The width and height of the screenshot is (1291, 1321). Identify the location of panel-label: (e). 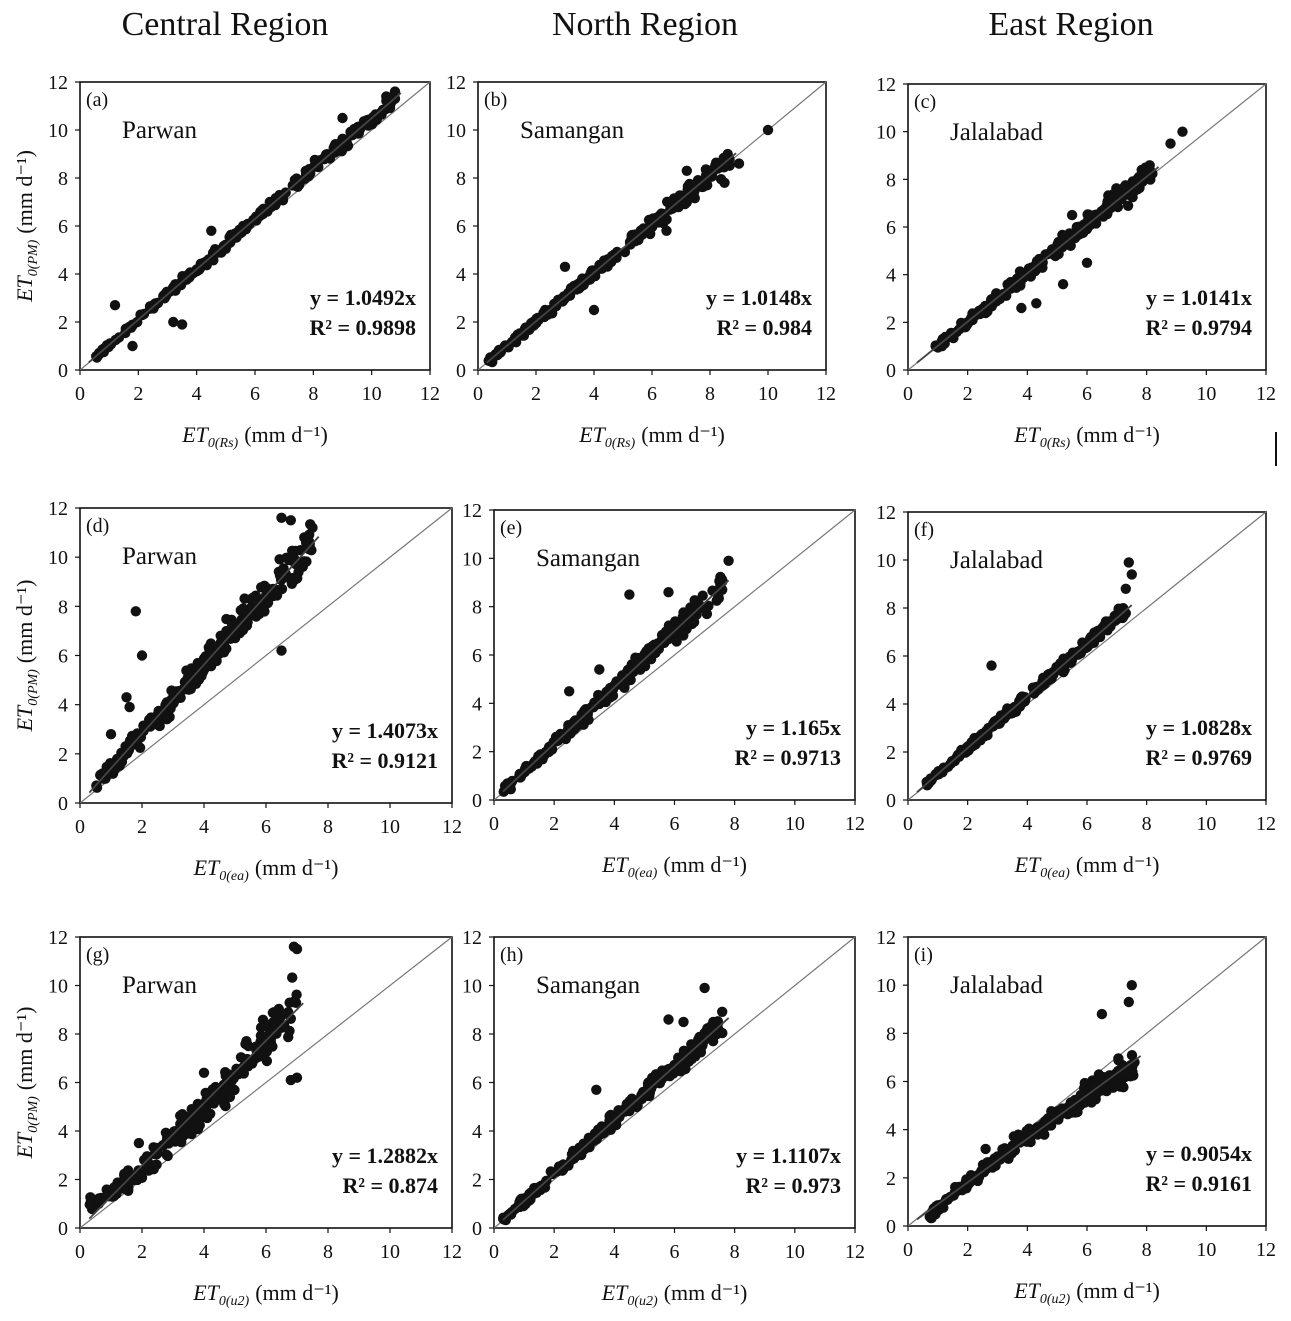
(511, 528).